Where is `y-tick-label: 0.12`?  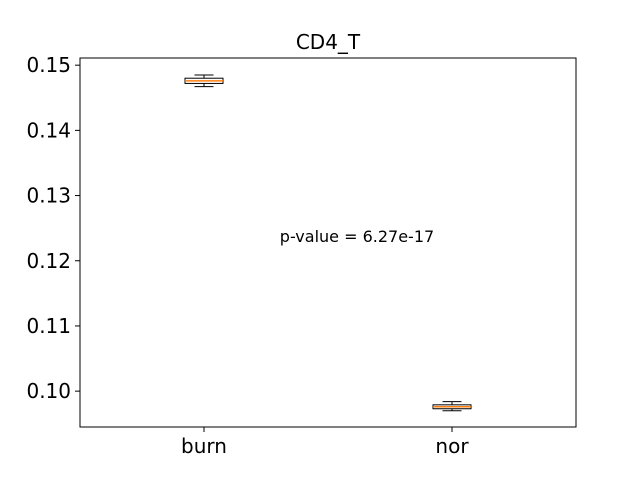 y-tick-label: 0.12 is located at coordinates (48, 261).